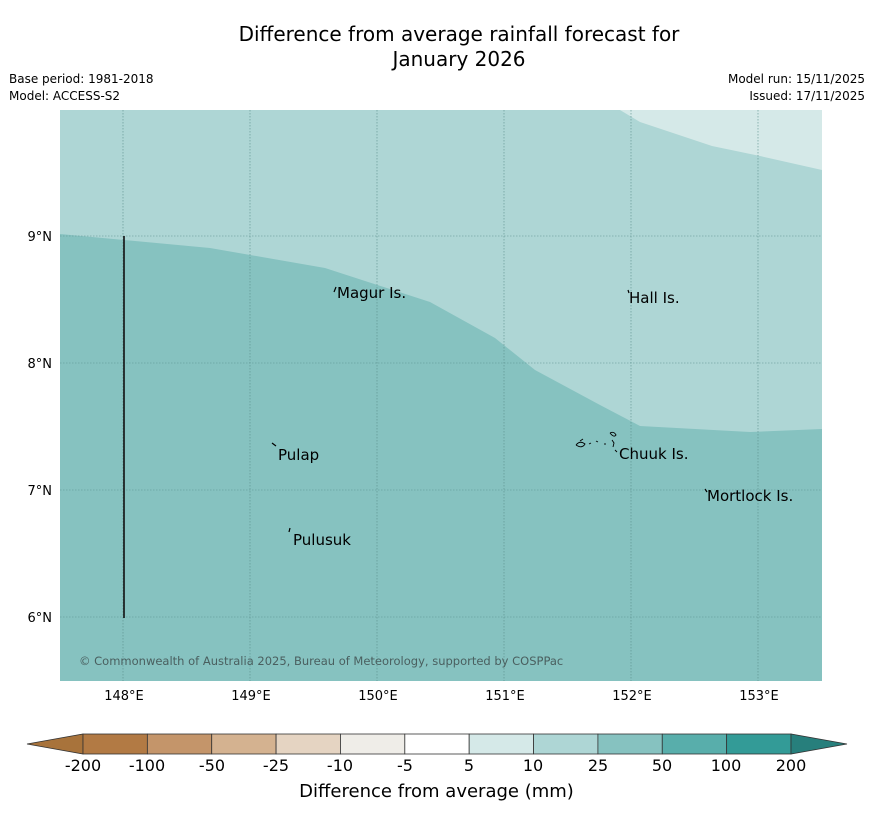 The image size is (873, 816). Describe the element at coordinates (819, 744) in the screenshot. I see `colorbar-extend-high` at that location.